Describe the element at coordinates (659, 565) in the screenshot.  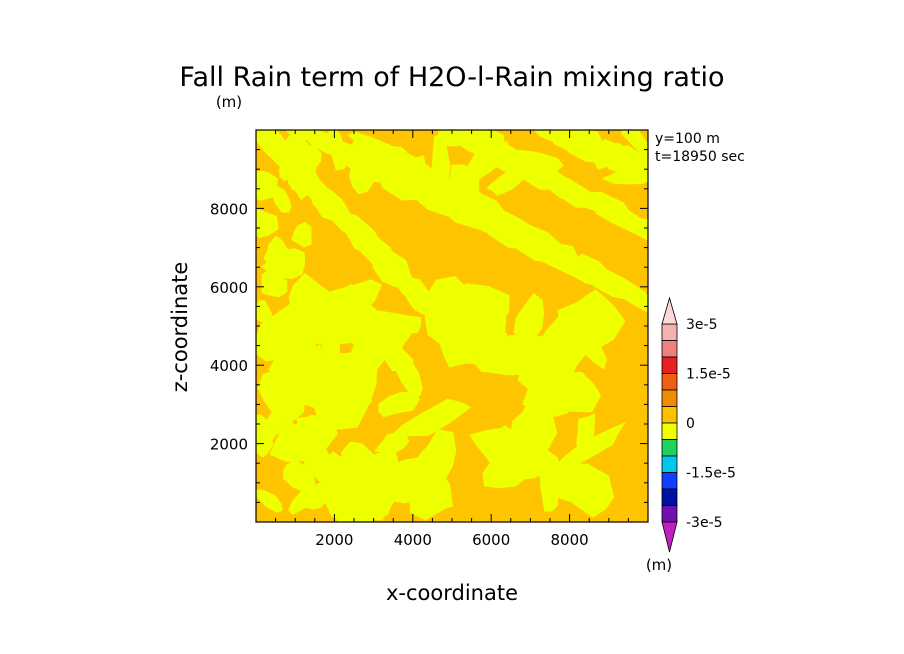
I see `colorbar-units: (m)` at that location.